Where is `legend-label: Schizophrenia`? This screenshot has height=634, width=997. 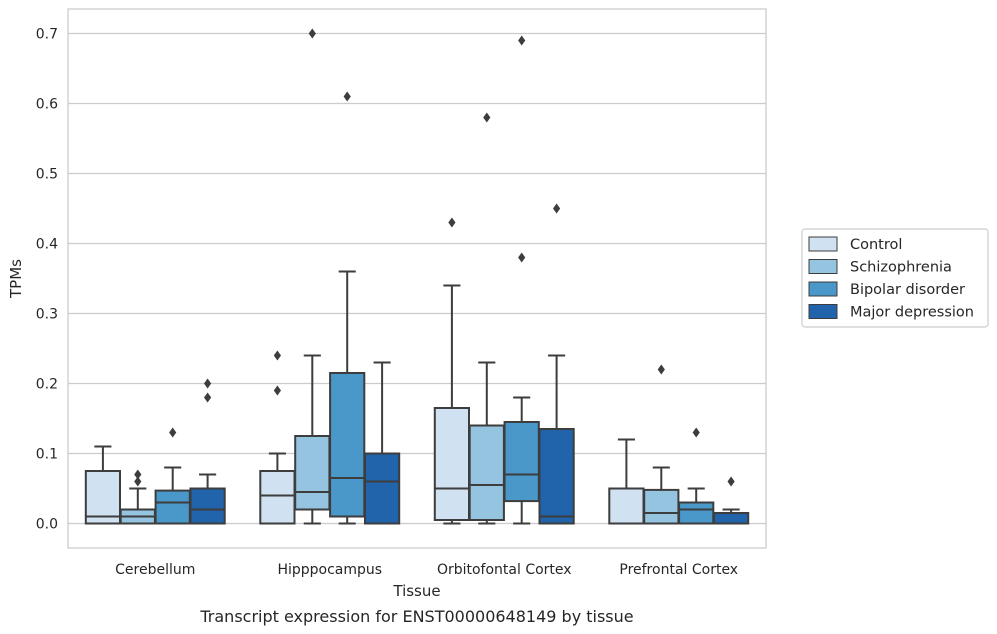
legend-label: Schizophrenia is located at coordinates (901, 268).